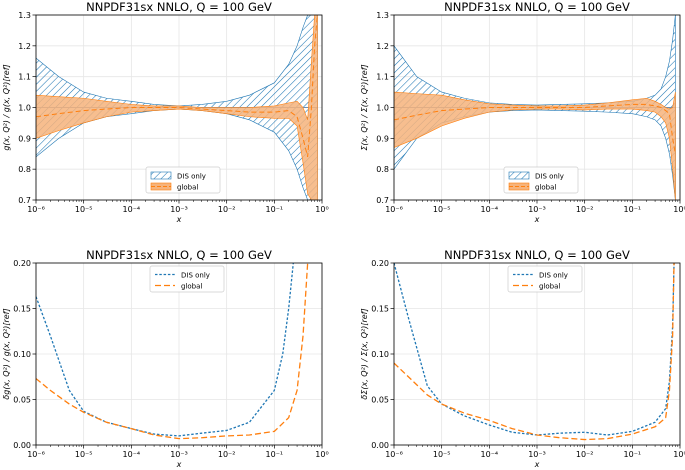  I want to click on y-axis-label: Σ(x, Q²) / Σ(x, Q²)[ref], so click(364, 107).